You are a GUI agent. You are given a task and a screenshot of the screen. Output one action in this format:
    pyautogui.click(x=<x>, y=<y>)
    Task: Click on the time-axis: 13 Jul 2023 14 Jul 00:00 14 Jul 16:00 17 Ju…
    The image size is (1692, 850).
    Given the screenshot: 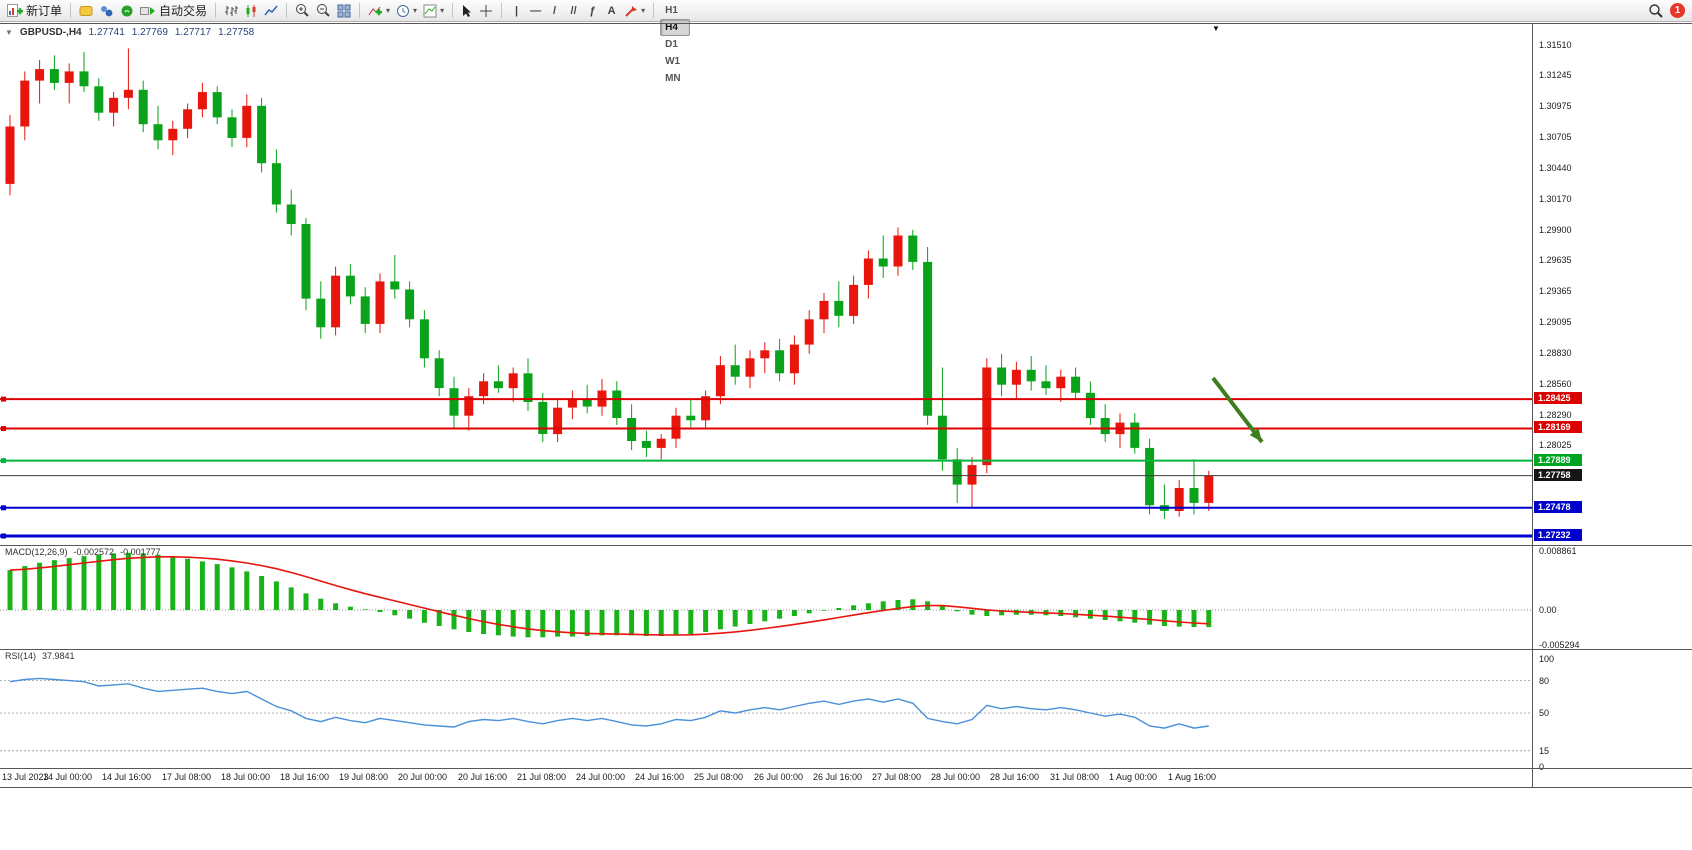 What is the action you would take?
    pyautogui.click(x=766, y=778)
    